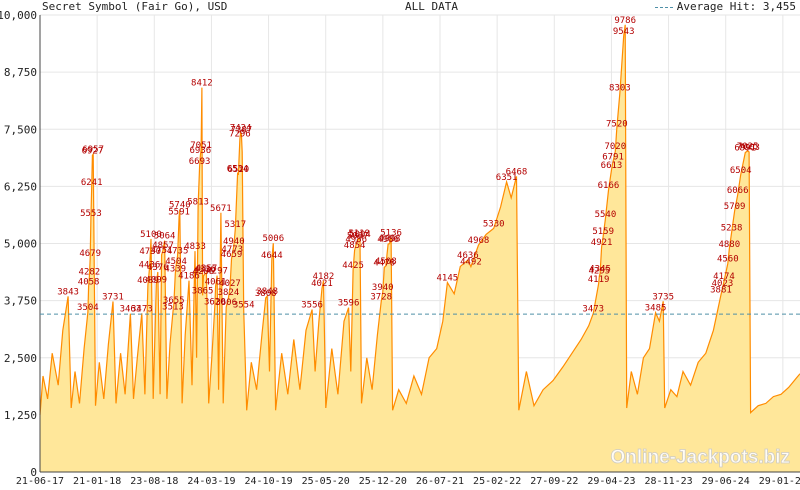  What do you see at coordinates (324, 277) in the screenshot?
I see `hit-value-label: 4182` at bounding box center [324, 277].